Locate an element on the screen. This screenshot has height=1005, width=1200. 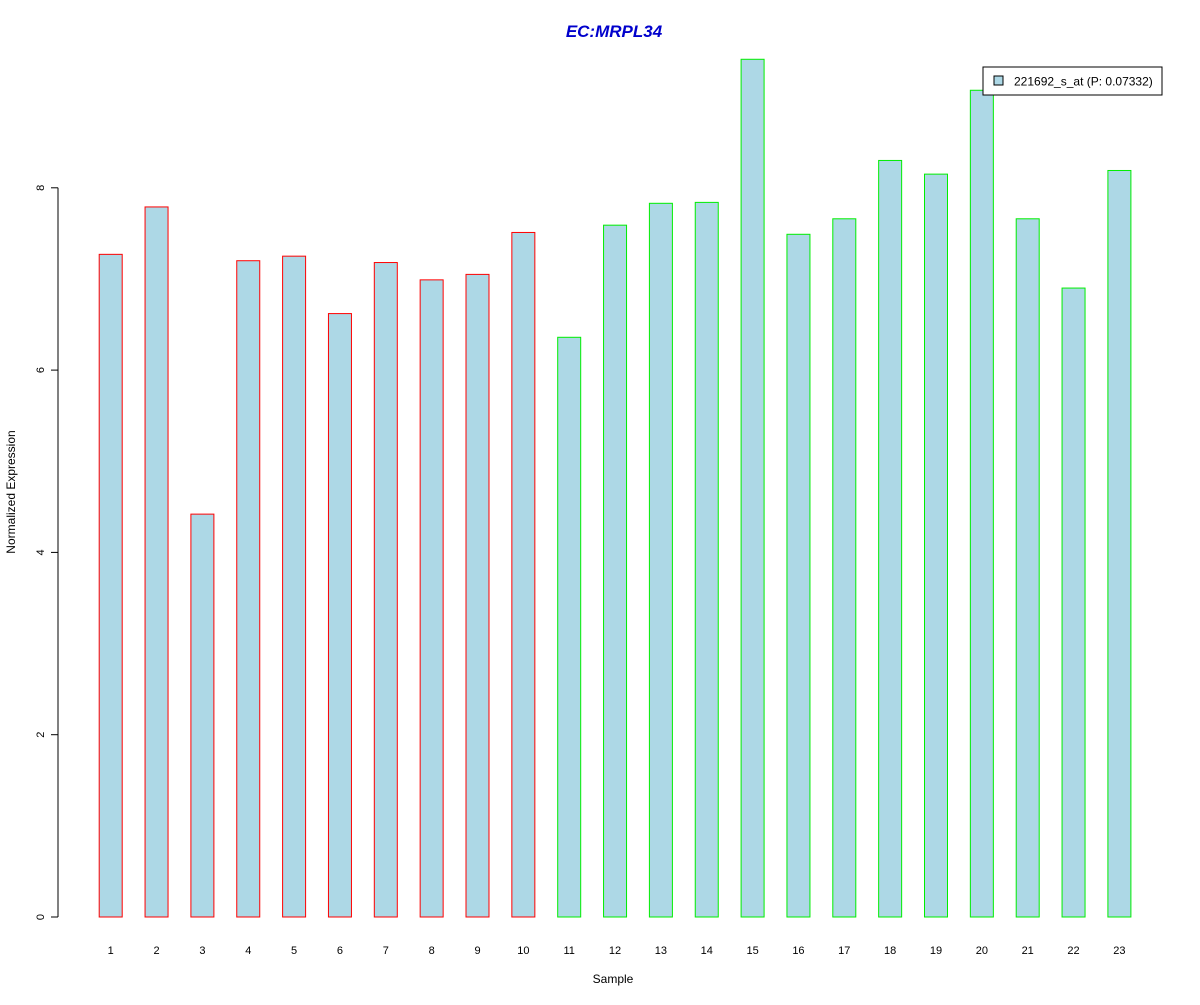
x-tick-label: 5 is located at coordinates (294, 951).